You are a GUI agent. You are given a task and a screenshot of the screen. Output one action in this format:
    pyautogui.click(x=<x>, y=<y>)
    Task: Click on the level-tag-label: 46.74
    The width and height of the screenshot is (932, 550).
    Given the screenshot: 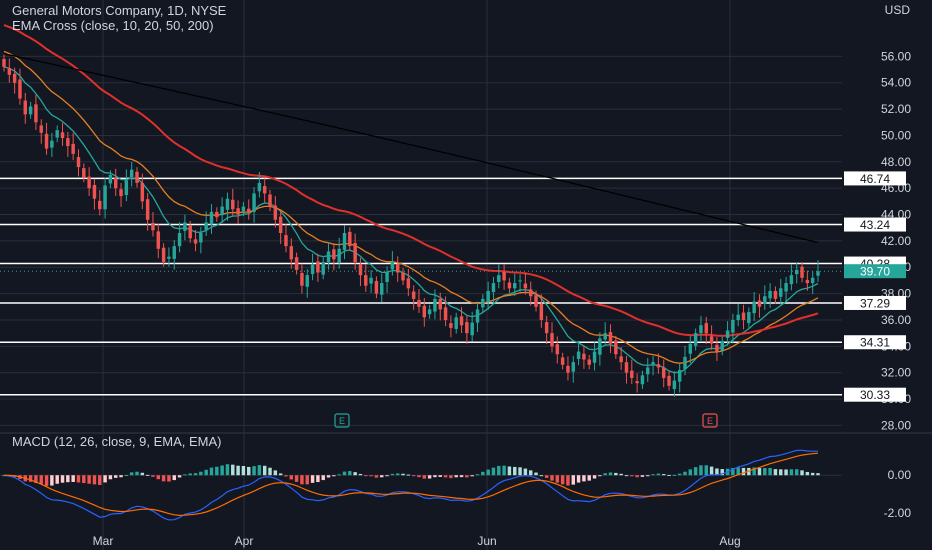 What is the action you would take?
    pyautogui.click(x=875, y=179)
    